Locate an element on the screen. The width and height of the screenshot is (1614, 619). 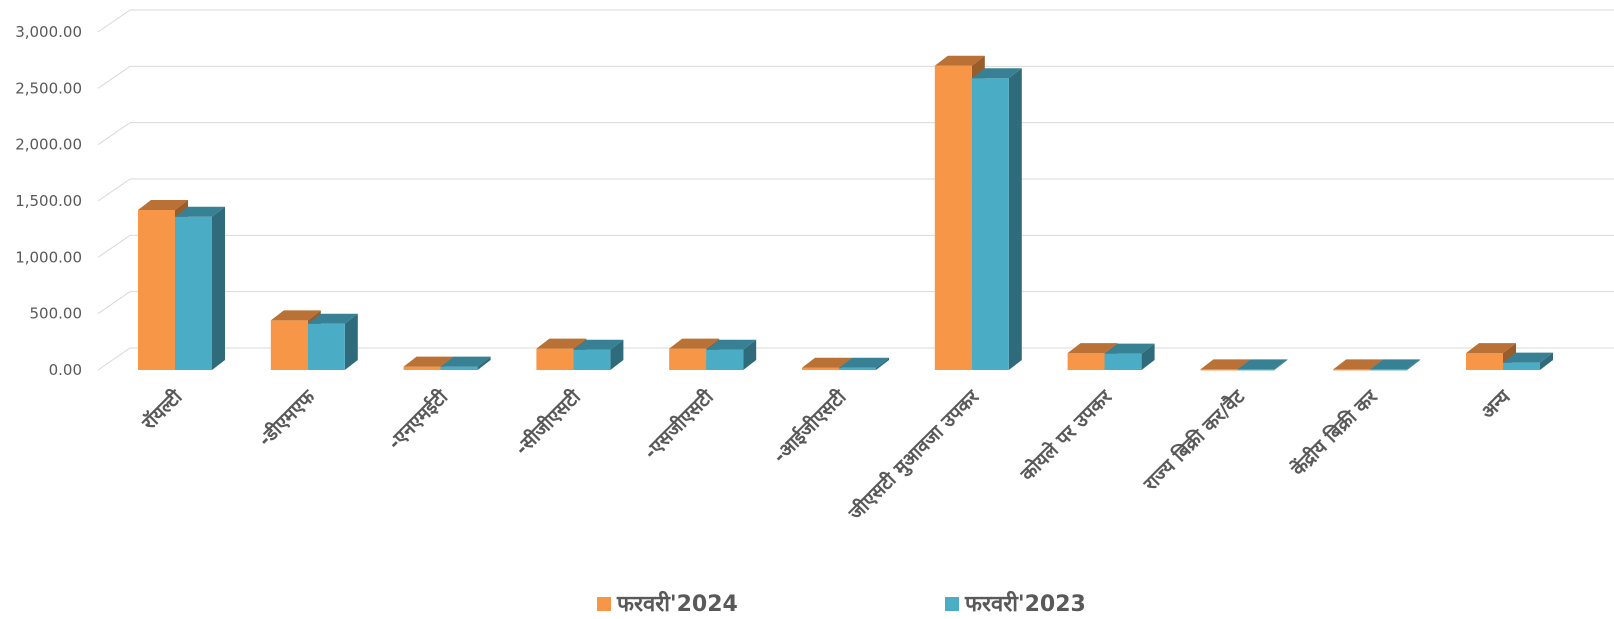
y-tick-label: 2,000.00 is located at coordinates (48, 145).